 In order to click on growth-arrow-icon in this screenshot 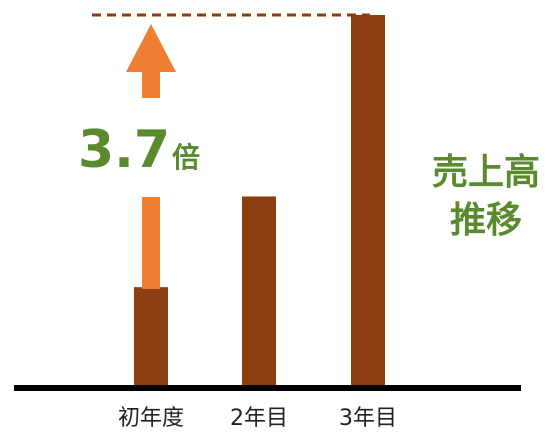, I will do `click(151, 156)`.